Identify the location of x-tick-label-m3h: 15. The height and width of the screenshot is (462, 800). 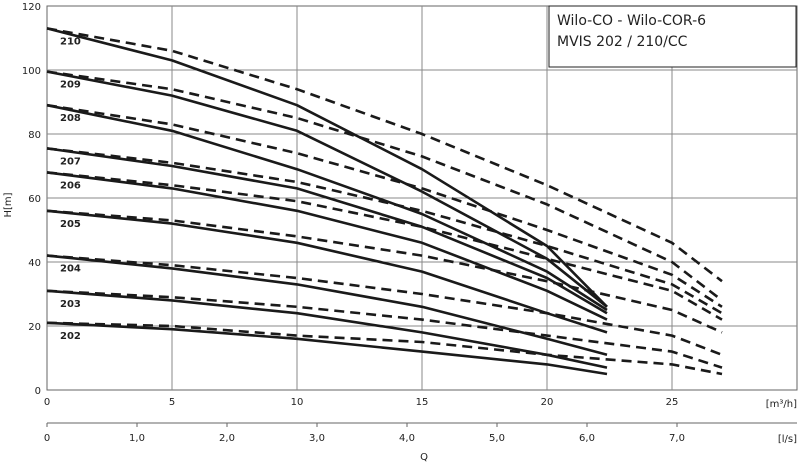
(422, 402).